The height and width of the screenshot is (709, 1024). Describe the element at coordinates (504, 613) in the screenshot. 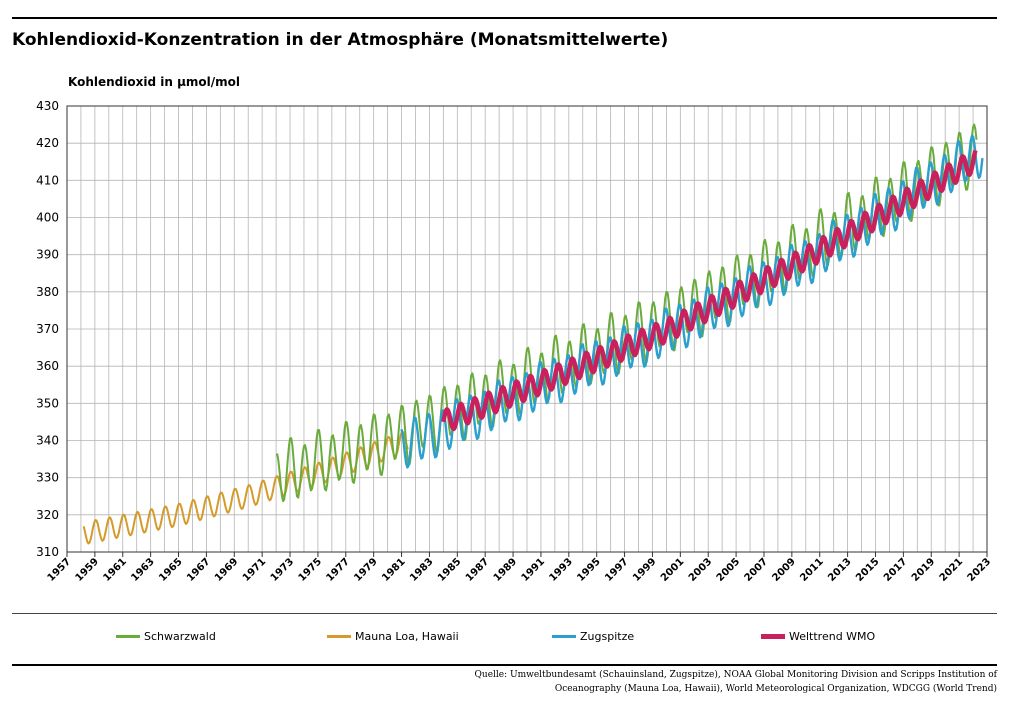

I see `legend-top-rule` at that location.